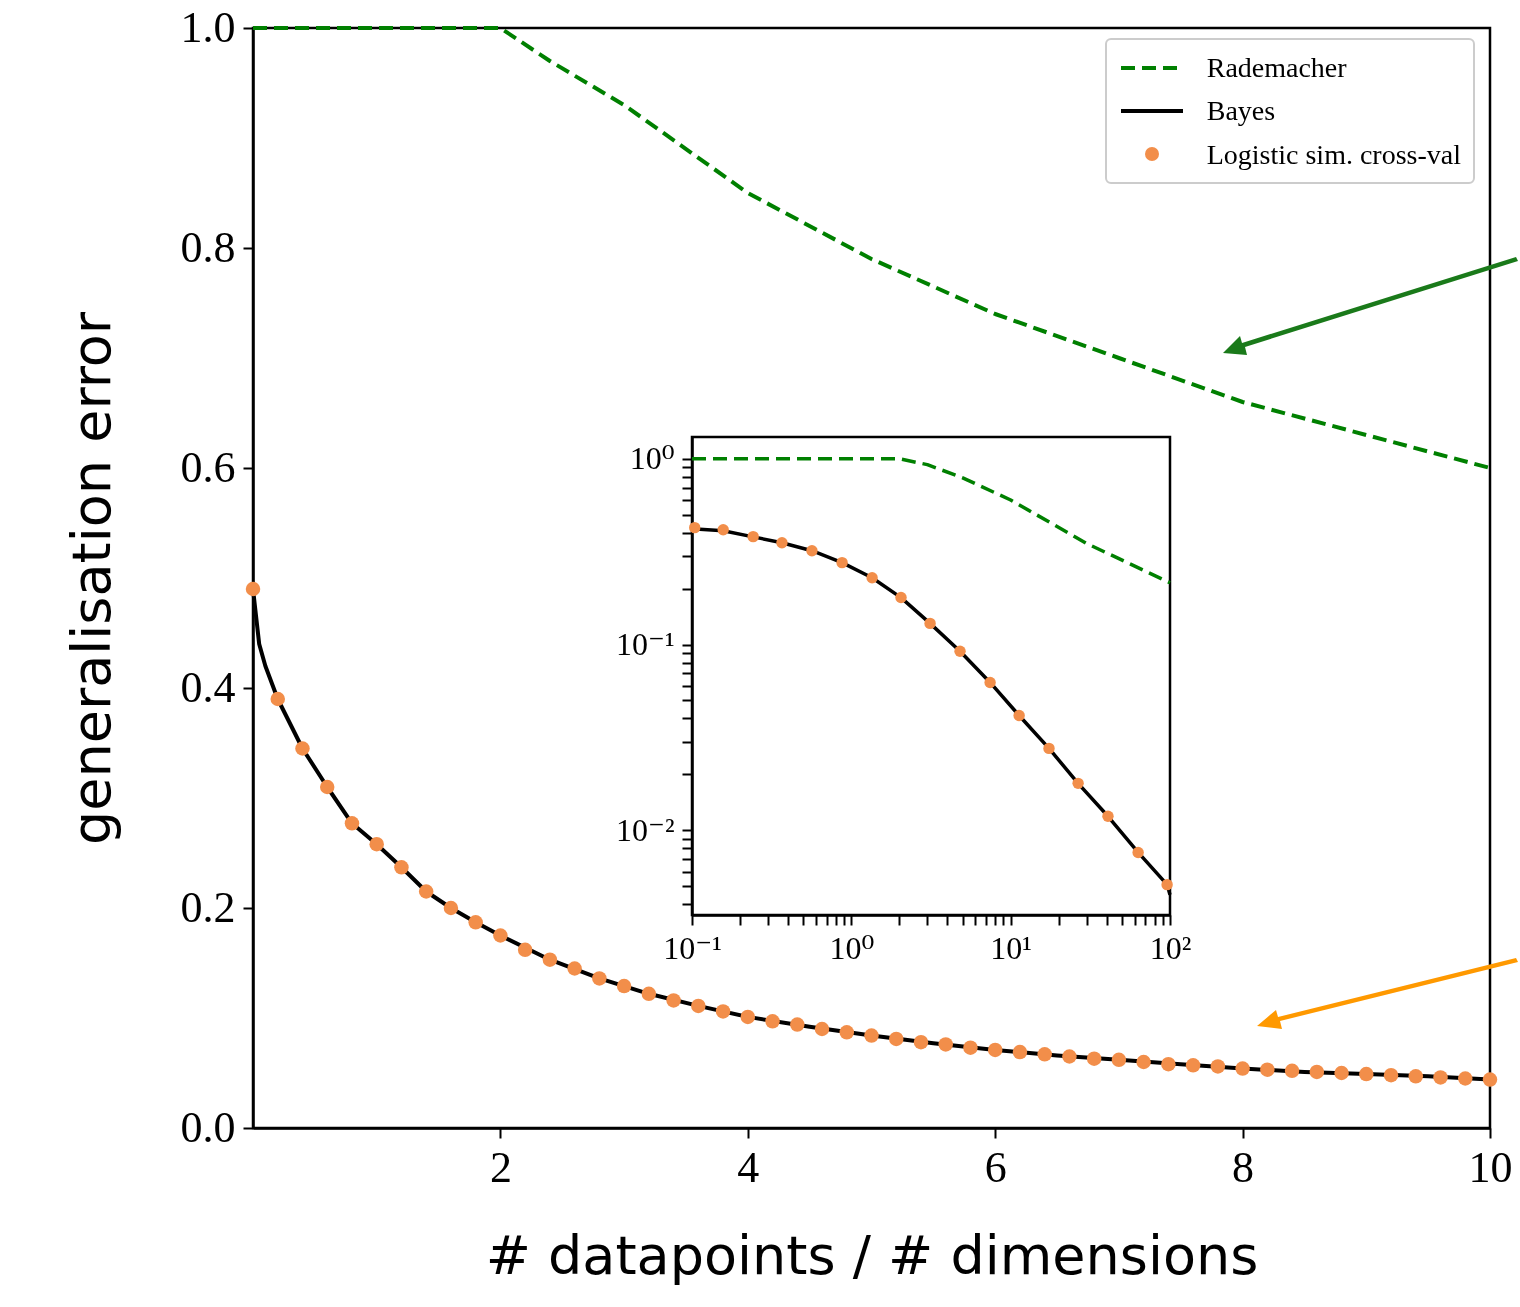 This screenshot has height=1307, width=1520. What do you see at coordinates (208, 27) in the screenshot?
I see `y-tick-label: 1.0` at bounding box center [208, 27].